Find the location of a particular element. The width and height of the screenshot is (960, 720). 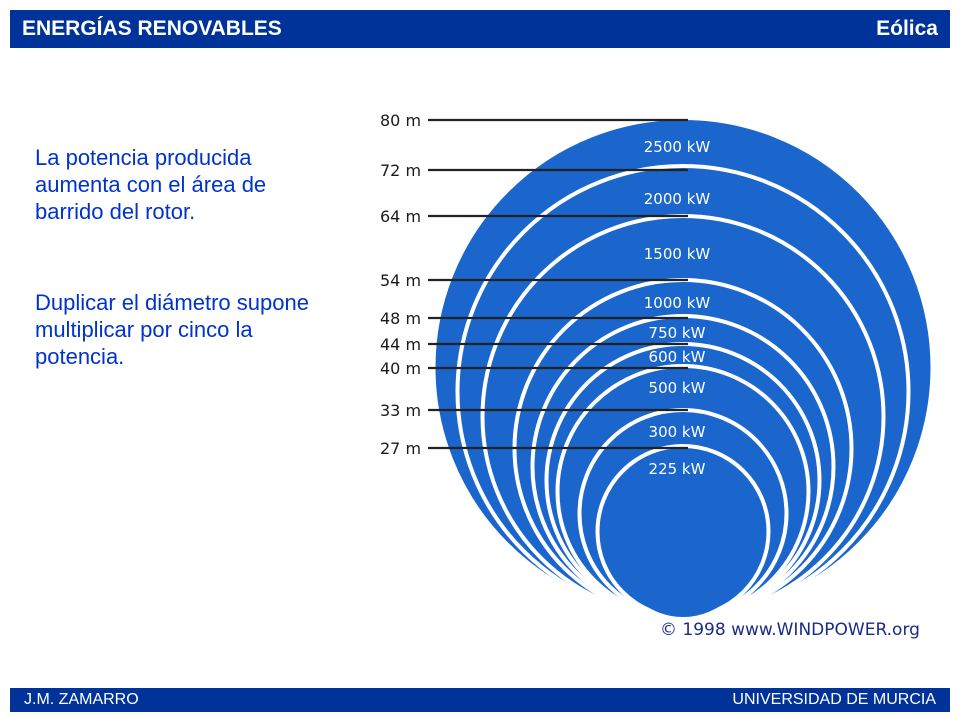

leader-lines is located at coordinates (558, 284).